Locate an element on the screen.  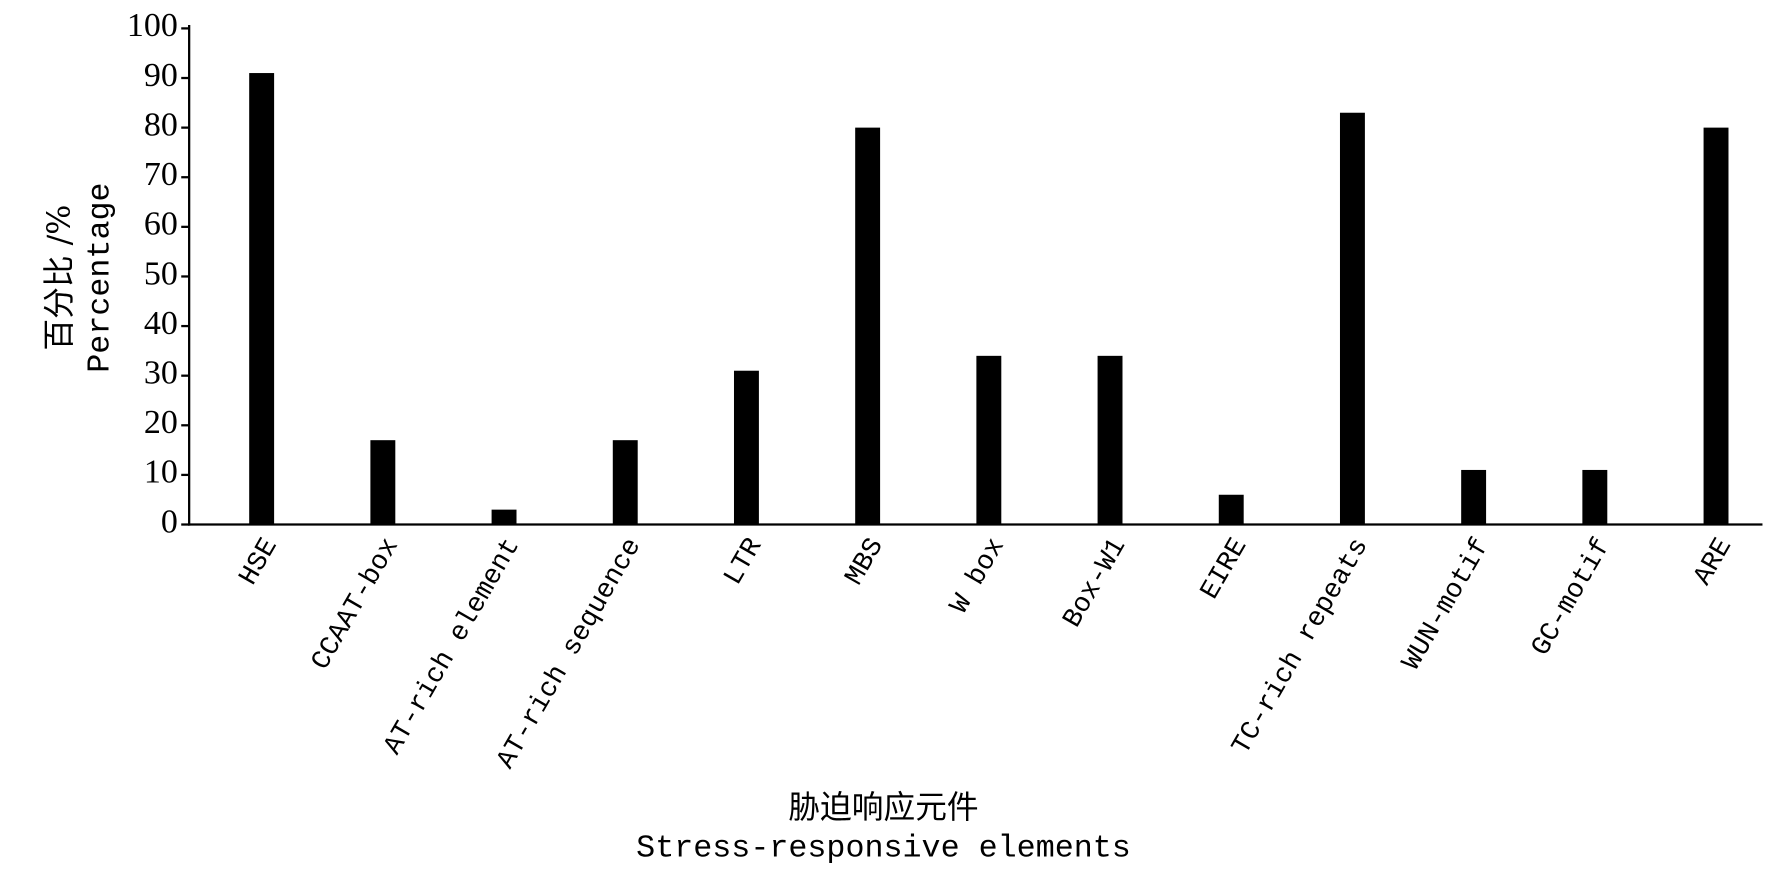
x-tick-label: EIRE is located at coordinates (1224, 569).